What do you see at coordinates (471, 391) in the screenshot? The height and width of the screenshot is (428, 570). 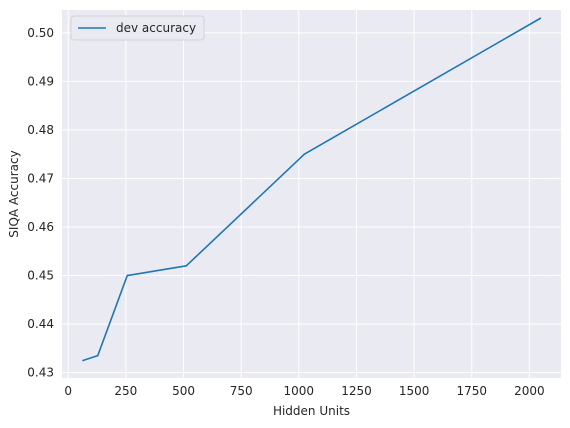 I see `x-tick-label: 1750` at bounding box center [471, 391].